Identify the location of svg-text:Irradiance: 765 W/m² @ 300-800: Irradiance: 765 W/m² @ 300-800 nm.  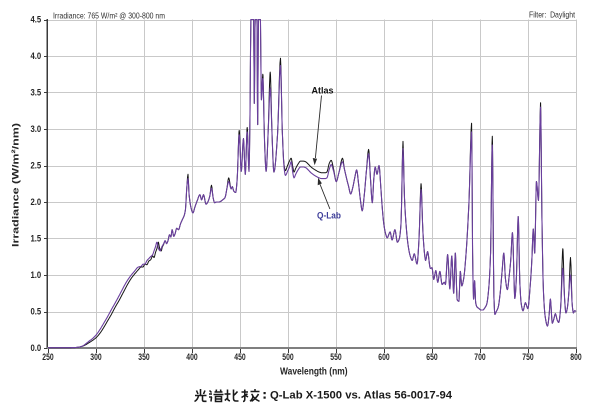
(109, 15).